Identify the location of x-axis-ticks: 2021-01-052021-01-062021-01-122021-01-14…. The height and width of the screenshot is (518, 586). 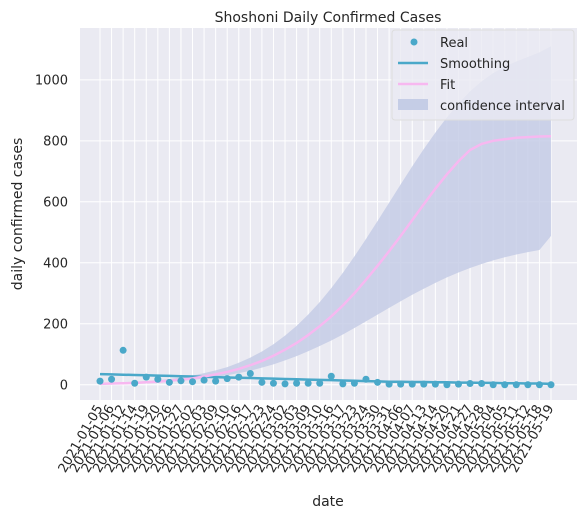
(307, 438).